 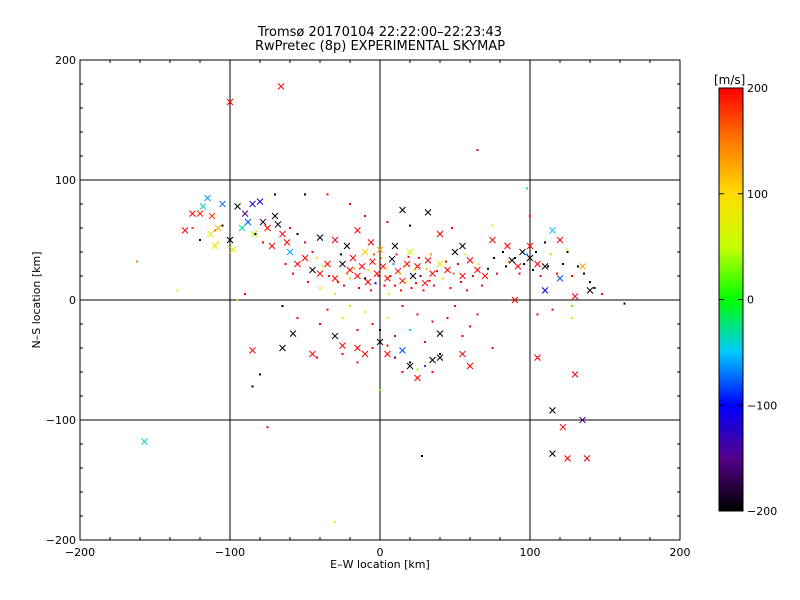 What do you see at coordinates (80, 552) in the screenshot?
I see `x-tick-label: −200` at bounding box center [80, 552].